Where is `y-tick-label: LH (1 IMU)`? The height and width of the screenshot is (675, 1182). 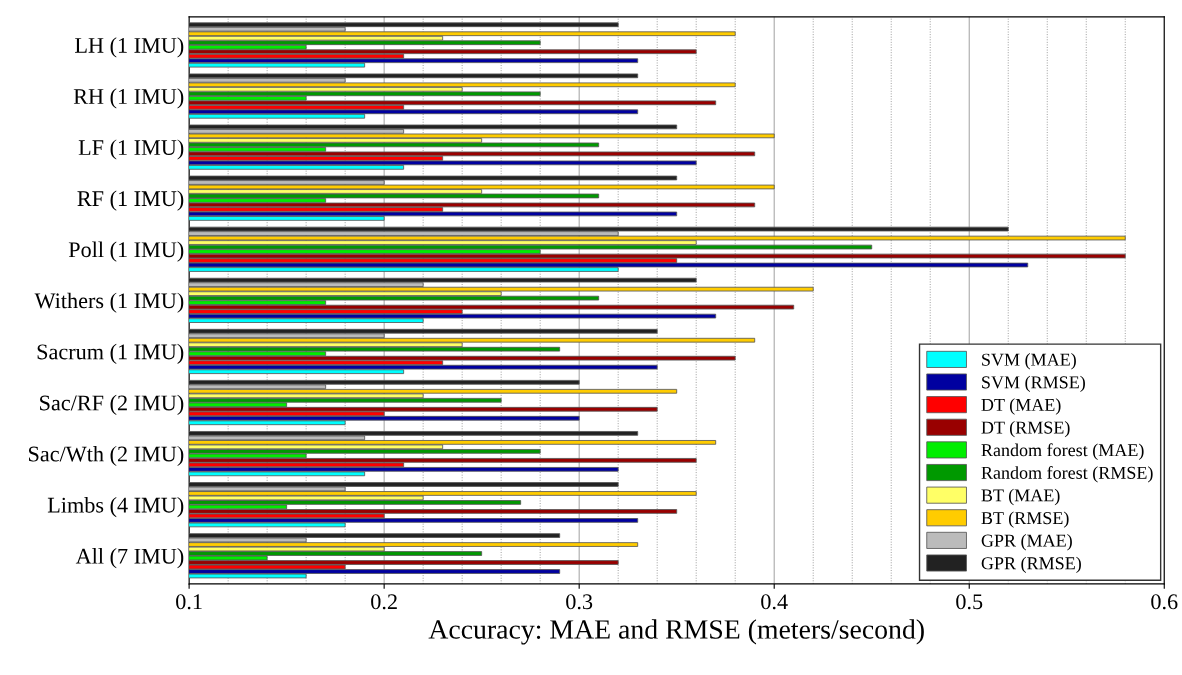
y-tick-label: LH (1 IMU) is located at coordinates (129, 47).